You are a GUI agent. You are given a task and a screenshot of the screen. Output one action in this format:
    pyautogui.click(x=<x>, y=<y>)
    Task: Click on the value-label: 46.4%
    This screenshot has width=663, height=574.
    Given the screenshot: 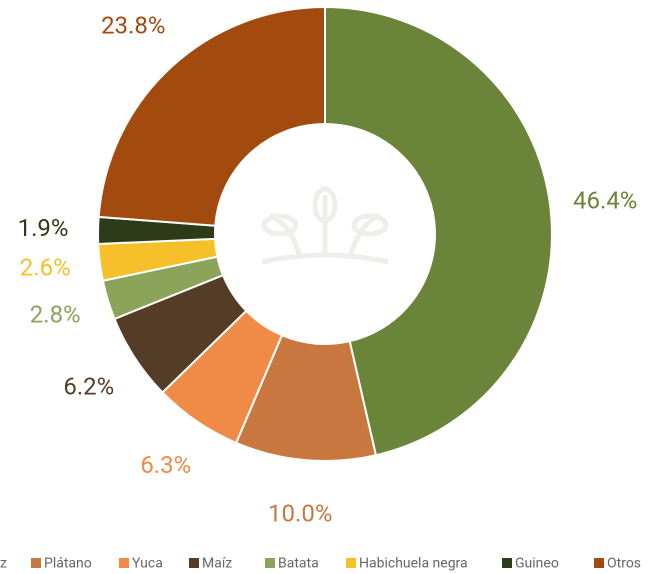 What is the action you would take?
    pyautogui.click(x=605, y=201)
    